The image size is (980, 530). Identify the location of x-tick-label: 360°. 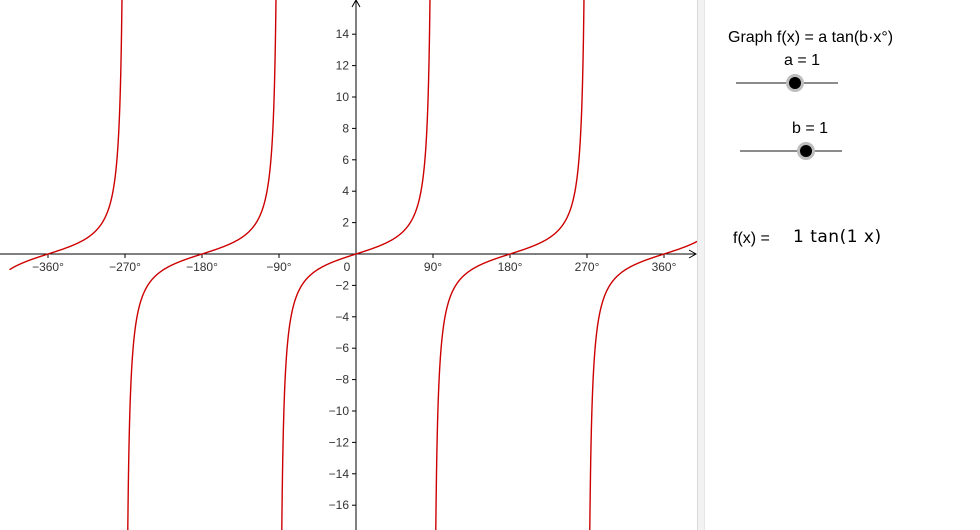
(664, 267).